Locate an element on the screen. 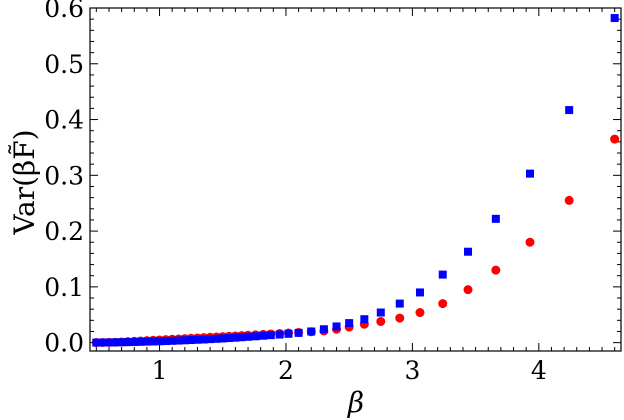 The image size is (624, 420). y-tick-label: 0.2 is located at coordinates (64, 231).